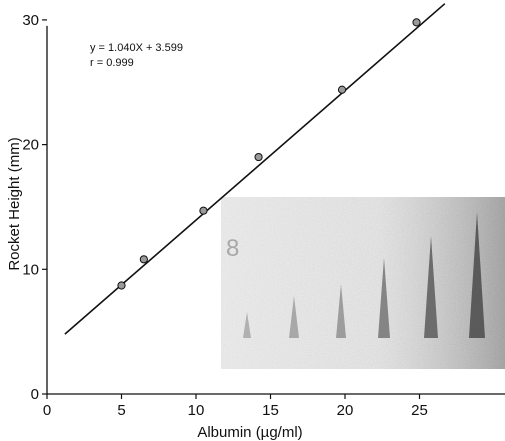 The height and width of the screenshot is (441, 505). I want to click on x-tick-label: 0, so click(47, 410).